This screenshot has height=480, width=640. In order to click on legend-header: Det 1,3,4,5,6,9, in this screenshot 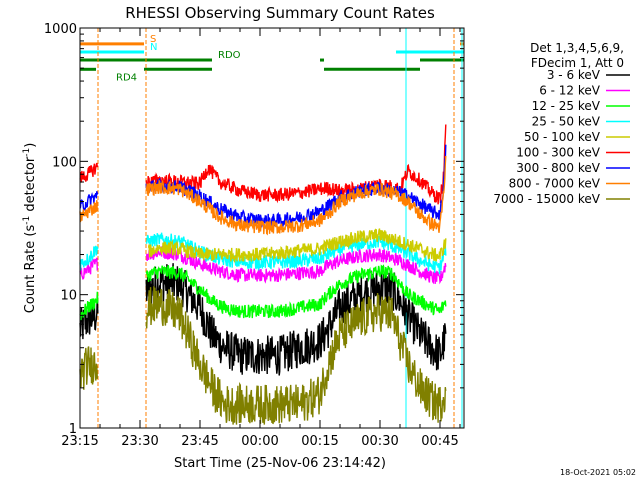, I will do `click(577, 48)`.